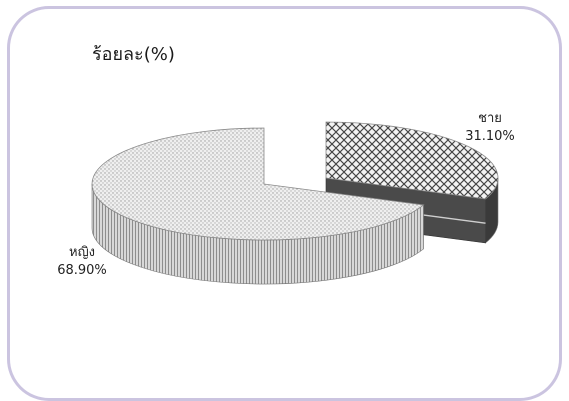 The height and width of the screenshot is (401, 569). I want to click on slice-label-male: ชาย 31.10%, so click(490, 128).